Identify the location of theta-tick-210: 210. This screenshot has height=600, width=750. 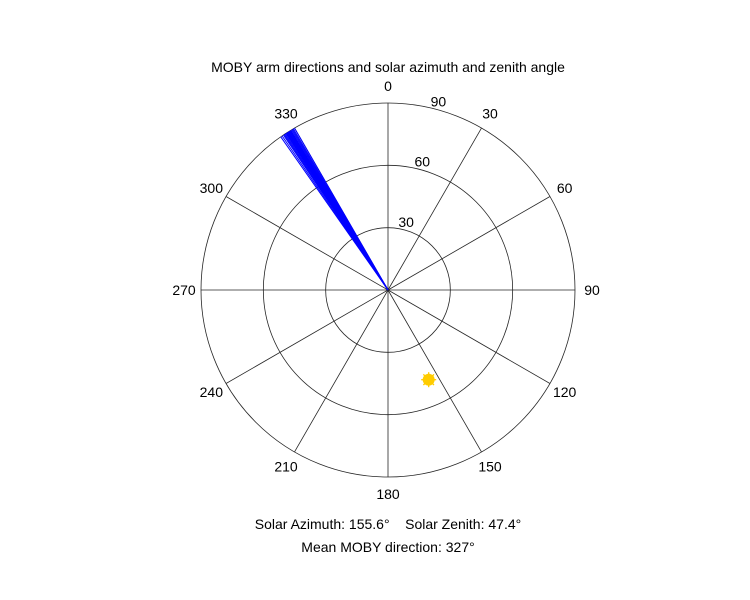
(286, 467).